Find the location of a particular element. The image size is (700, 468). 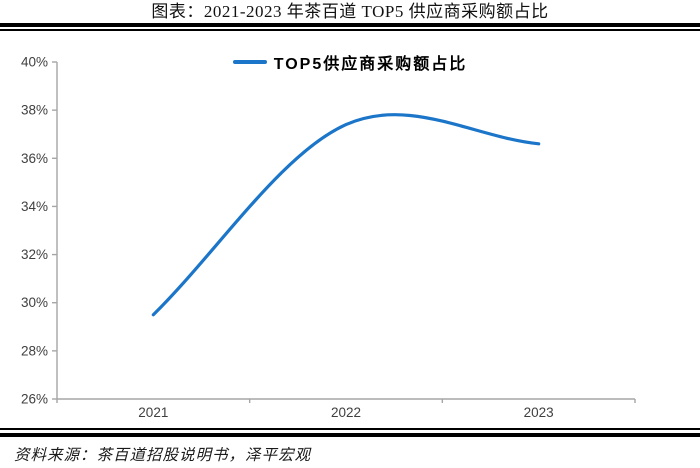

y-axis-label: 26% is located at coordinates (34, 399).